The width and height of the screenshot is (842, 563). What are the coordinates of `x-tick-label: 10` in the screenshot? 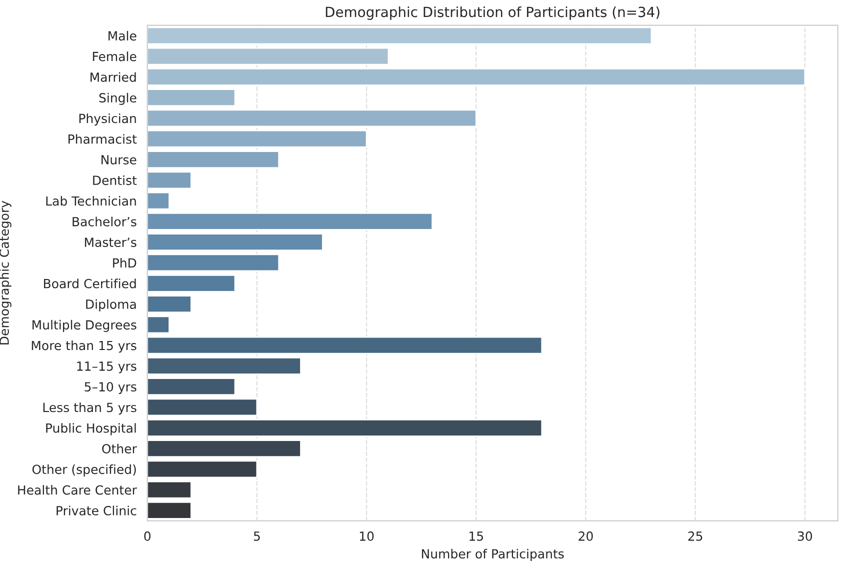 It's located at (367, 536).